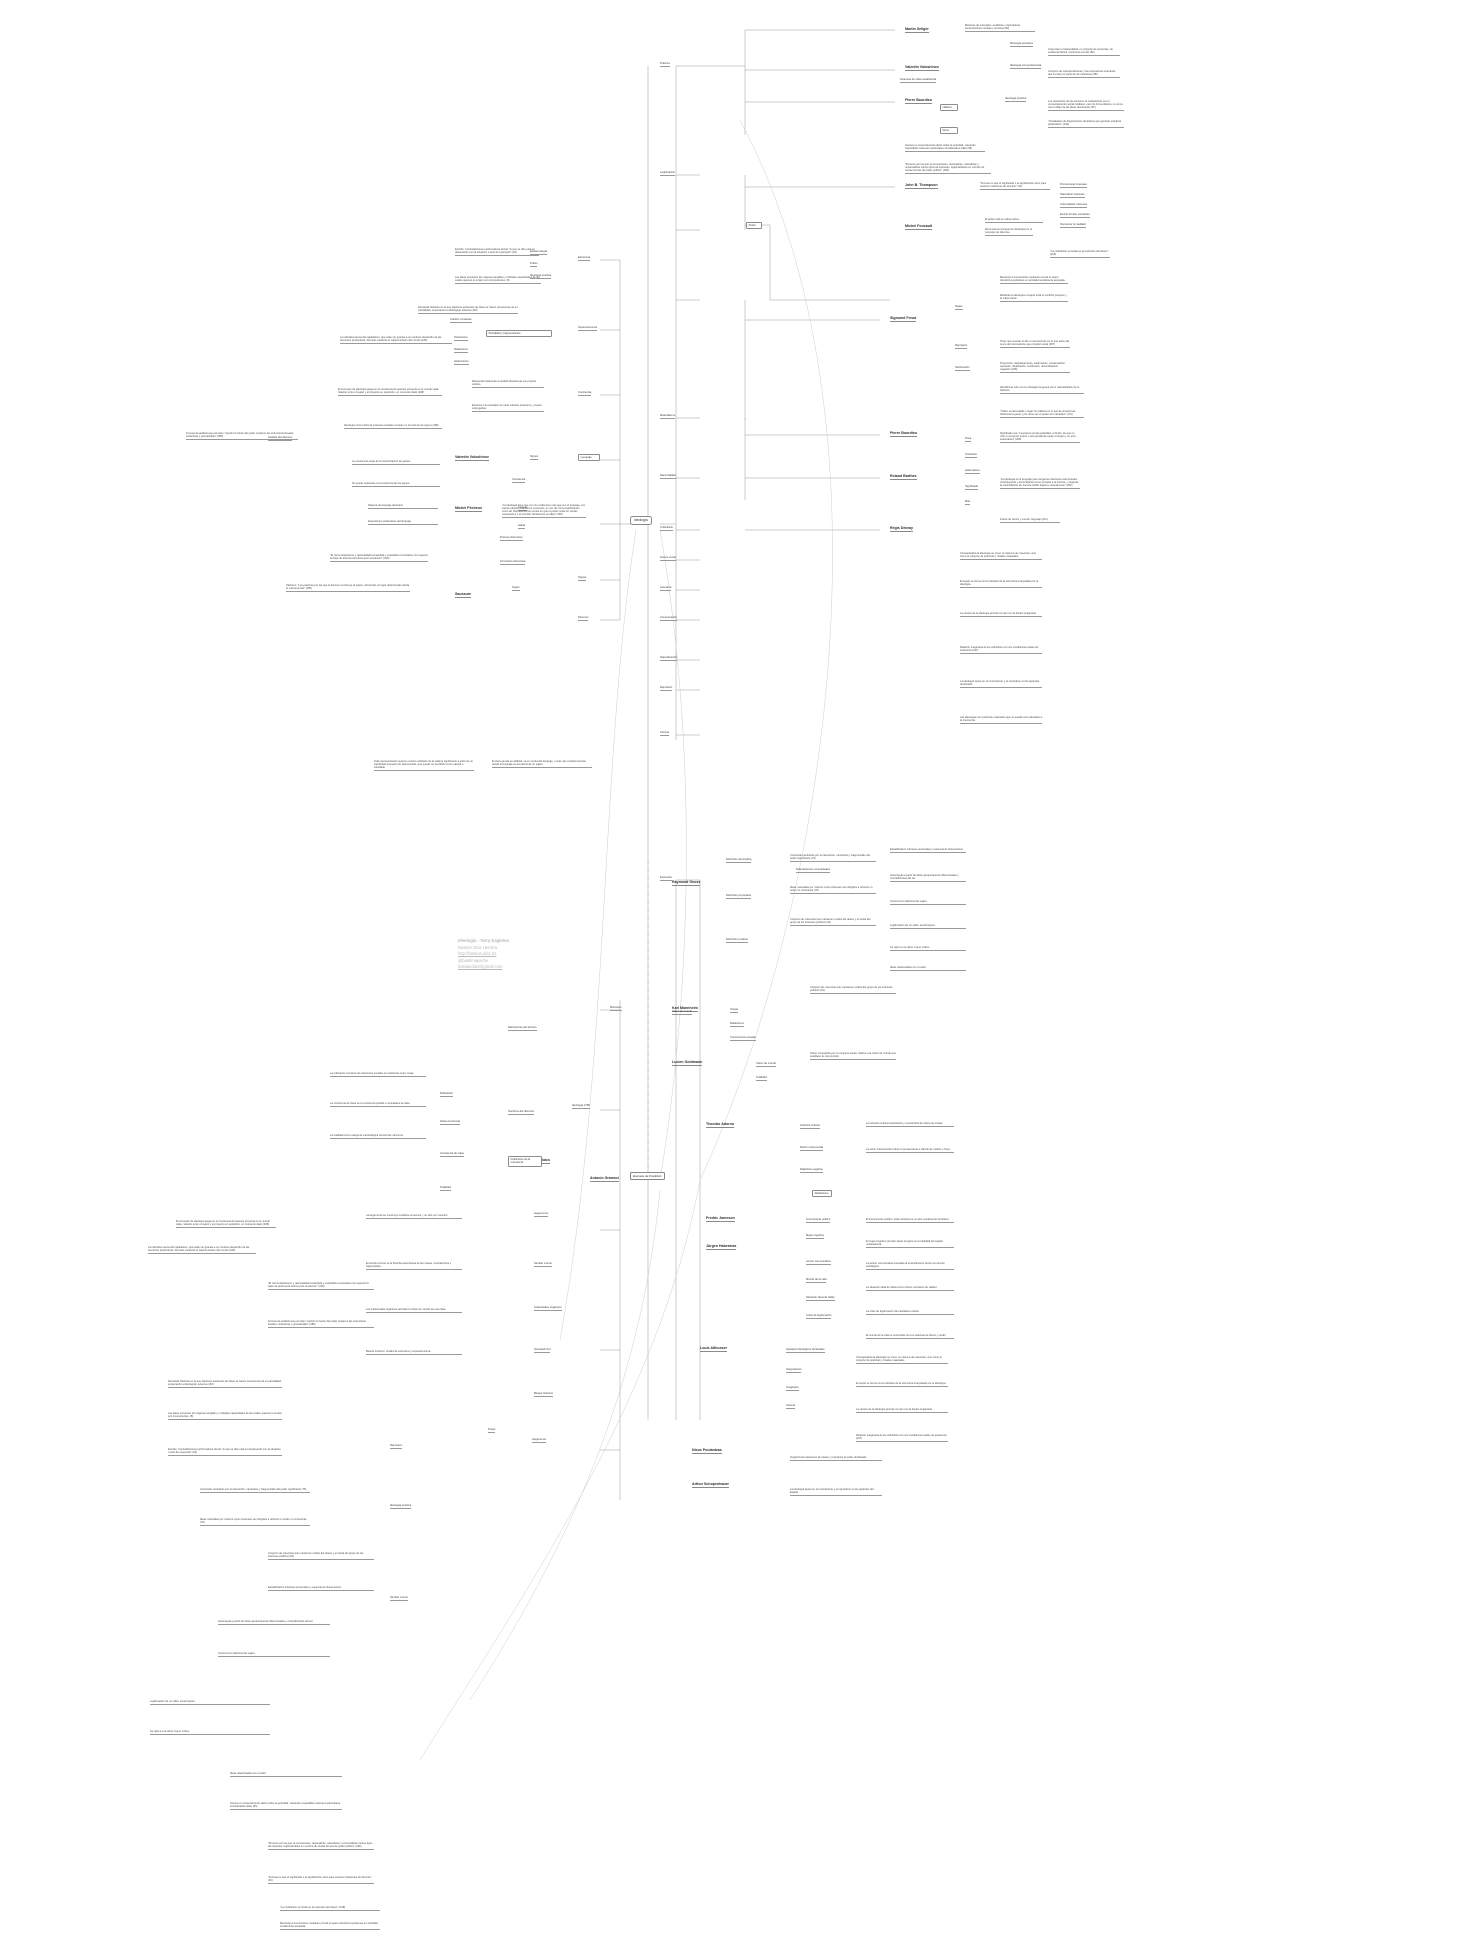 The image size is (1460, 1942). What do you see at coordinates (1021, 44) in the screenshot?
I see `sub-ideologia-operativa: Ideología operativa` at bounding box center [1021, 44].